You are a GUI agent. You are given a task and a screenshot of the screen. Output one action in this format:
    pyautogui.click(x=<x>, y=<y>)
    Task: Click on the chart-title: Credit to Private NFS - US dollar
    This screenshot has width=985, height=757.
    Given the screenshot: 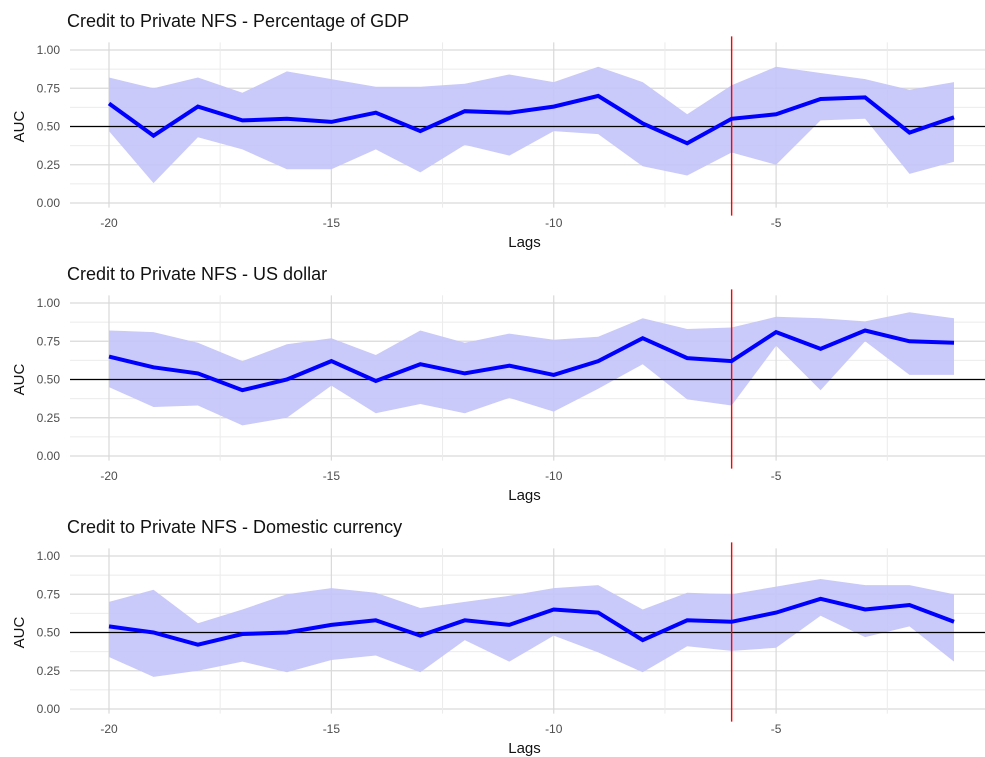 What is the action you would take?
    pyautogui.click(x=197, y=274)
    